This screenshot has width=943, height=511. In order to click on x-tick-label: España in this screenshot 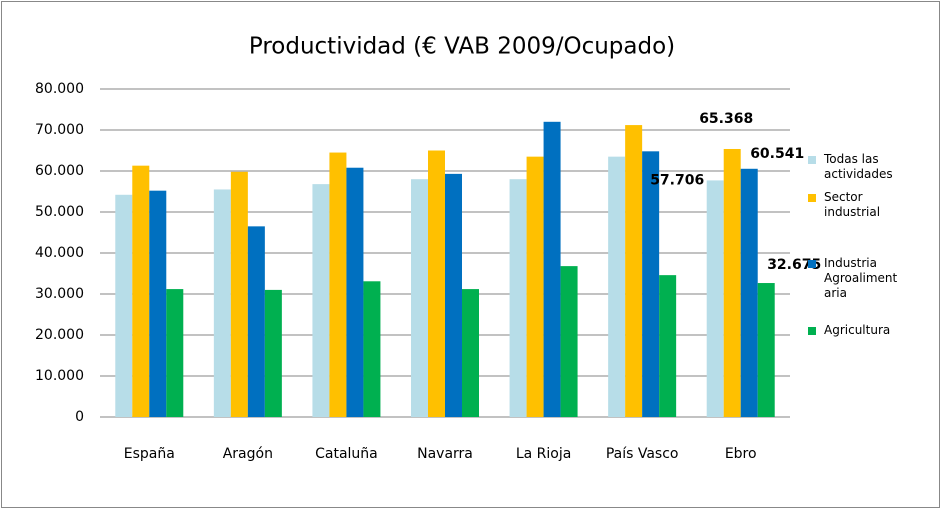, I will do `click(149, 454)`.